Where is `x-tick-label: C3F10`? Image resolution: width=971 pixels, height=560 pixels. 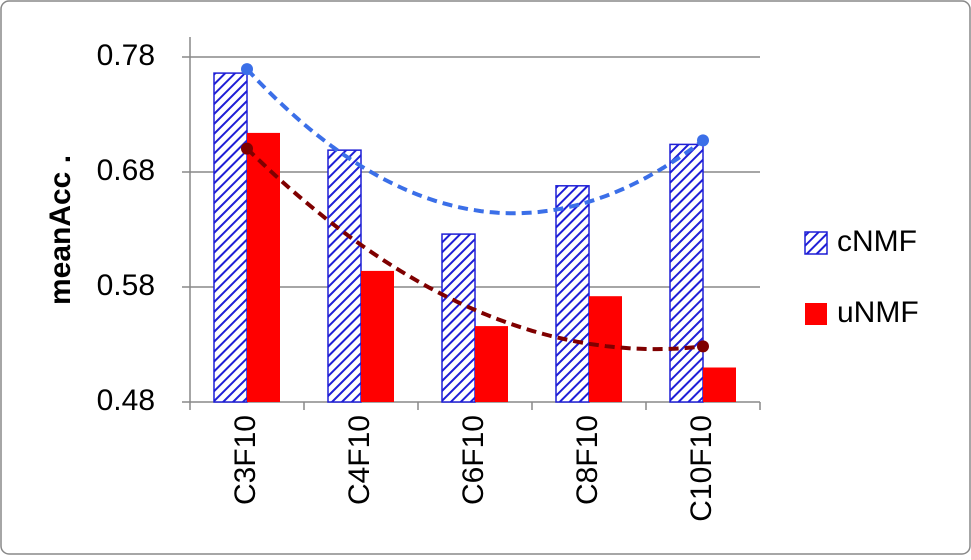 x-tick-label: C3F10 is located at coordinates (245, 460).